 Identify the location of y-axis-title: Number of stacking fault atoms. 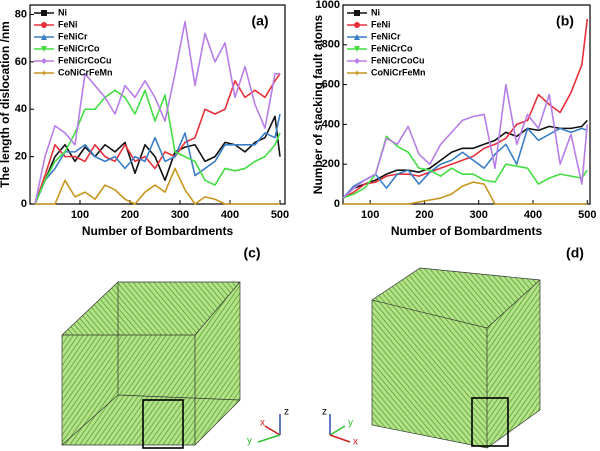
(318, 105).